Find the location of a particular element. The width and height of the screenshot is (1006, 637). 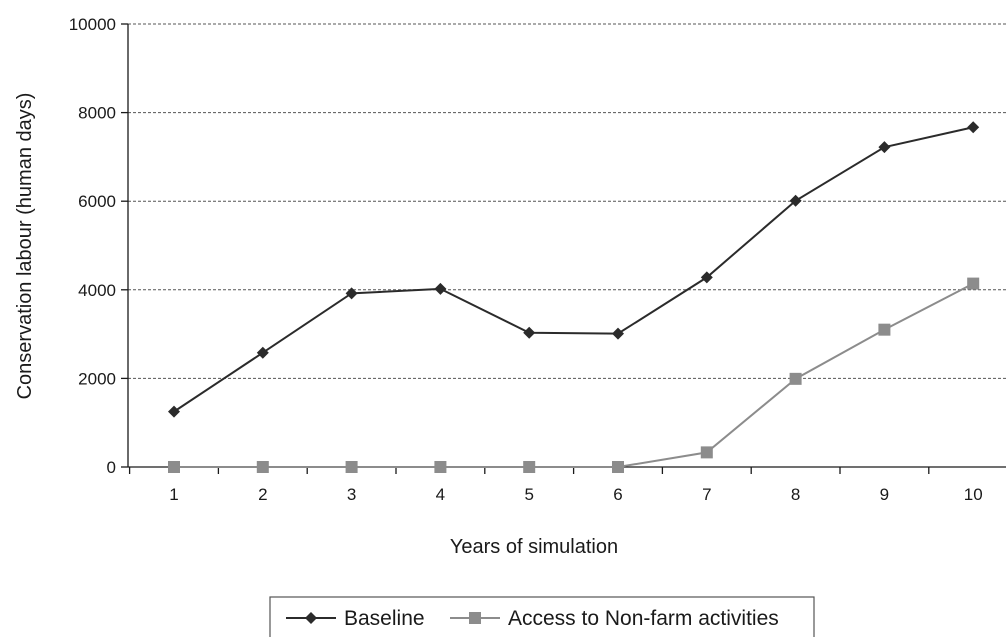

x-tick-label: 3 is located at coordinates (351, 494).